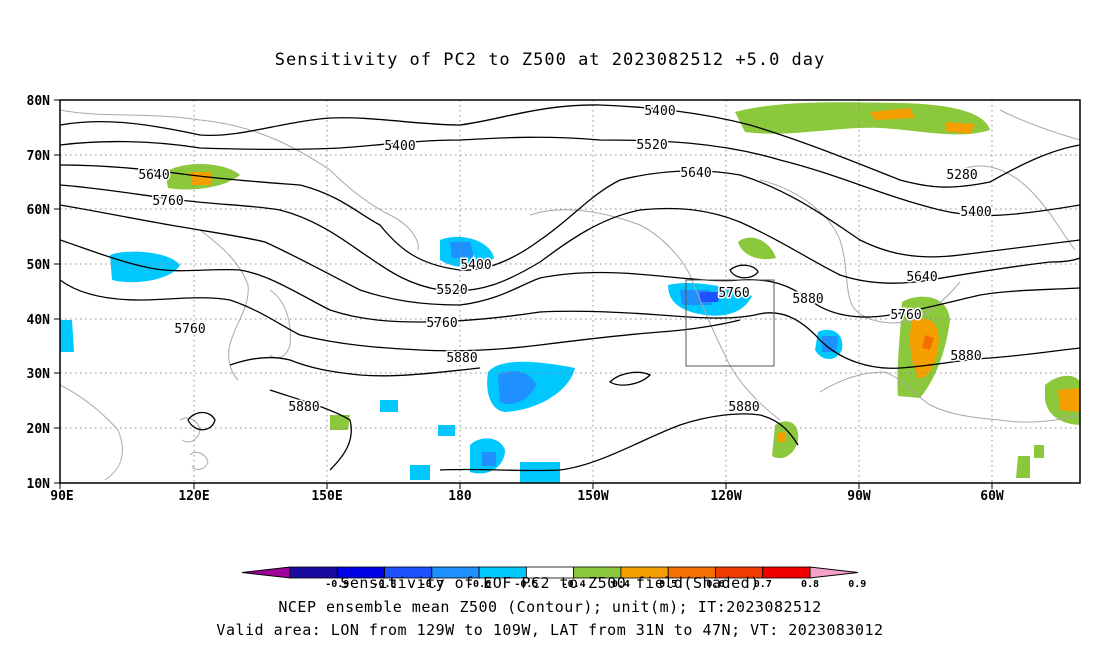  I want to click on colorbar-level-label: 0.4, so click(621, 584).